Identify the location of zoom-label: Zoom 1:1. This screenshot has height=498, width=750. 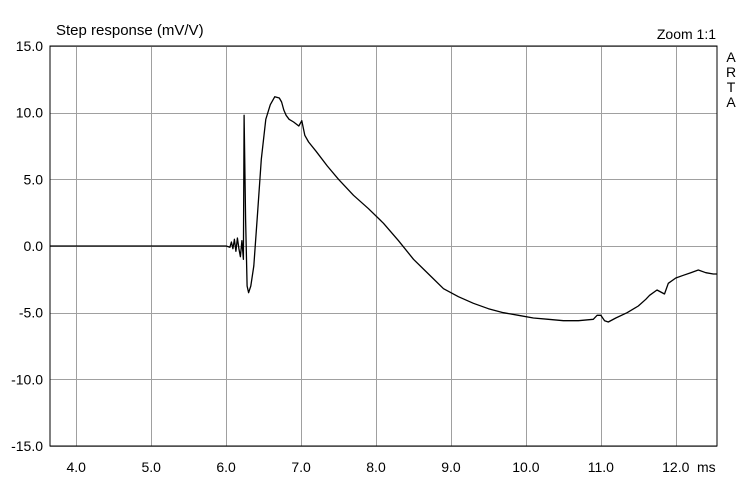
(686, 34).